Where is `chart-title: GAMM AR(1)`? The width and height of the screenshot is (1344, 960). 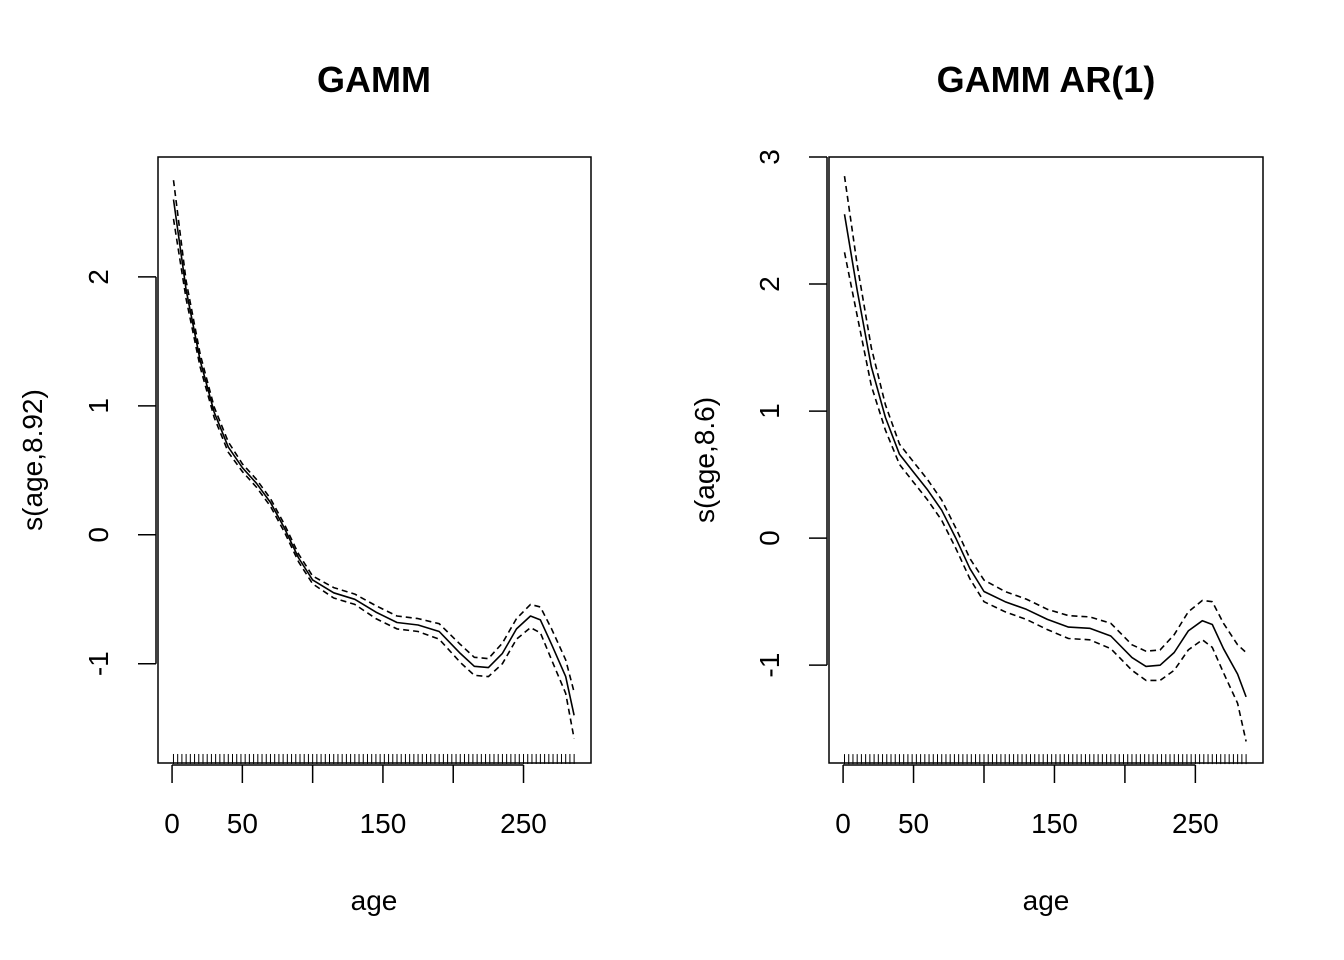 chart-title: GAMM AR(1) is located at coordinates (1046, 79).